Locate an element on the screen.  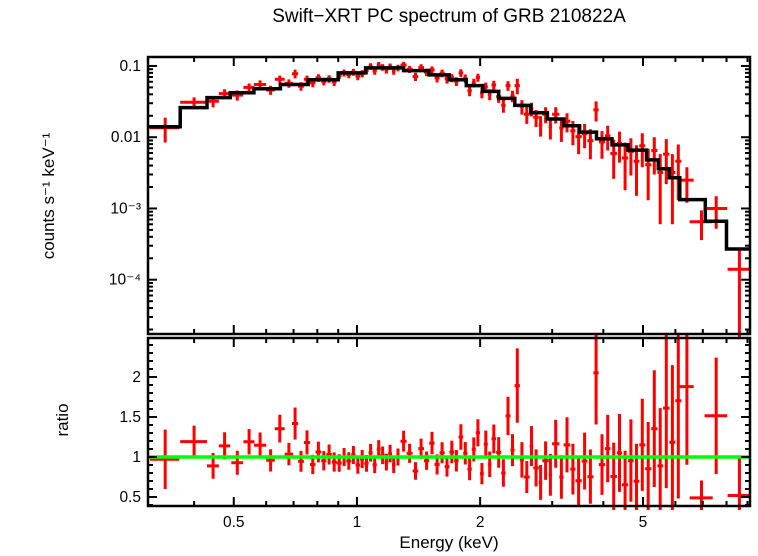
x-axis-label-energy: Energy (keV) is located at coordinates (449, 542).